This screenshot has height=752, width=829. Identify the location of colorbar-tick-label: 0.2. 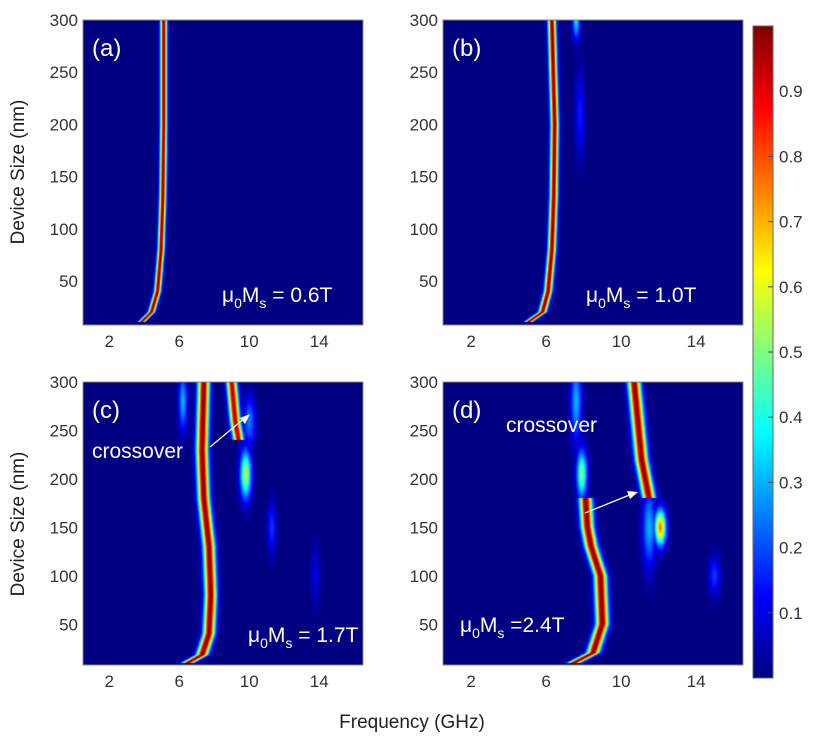
(791, 548).